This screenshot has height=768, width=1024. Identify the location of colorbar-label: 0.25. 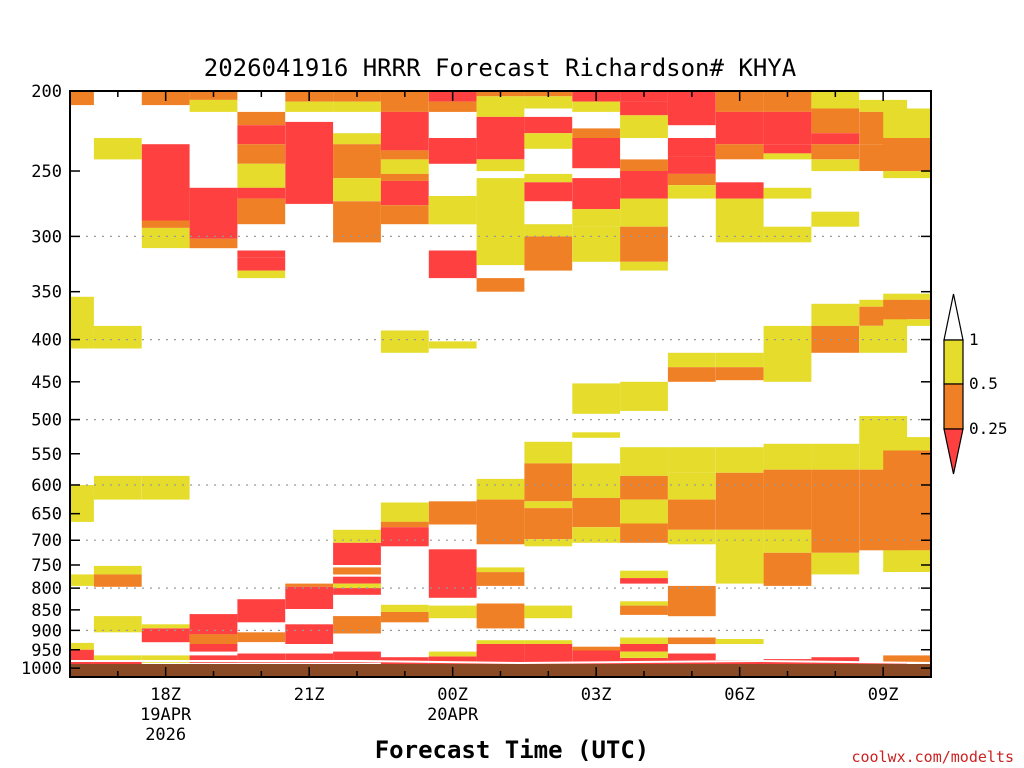
(988, 428).